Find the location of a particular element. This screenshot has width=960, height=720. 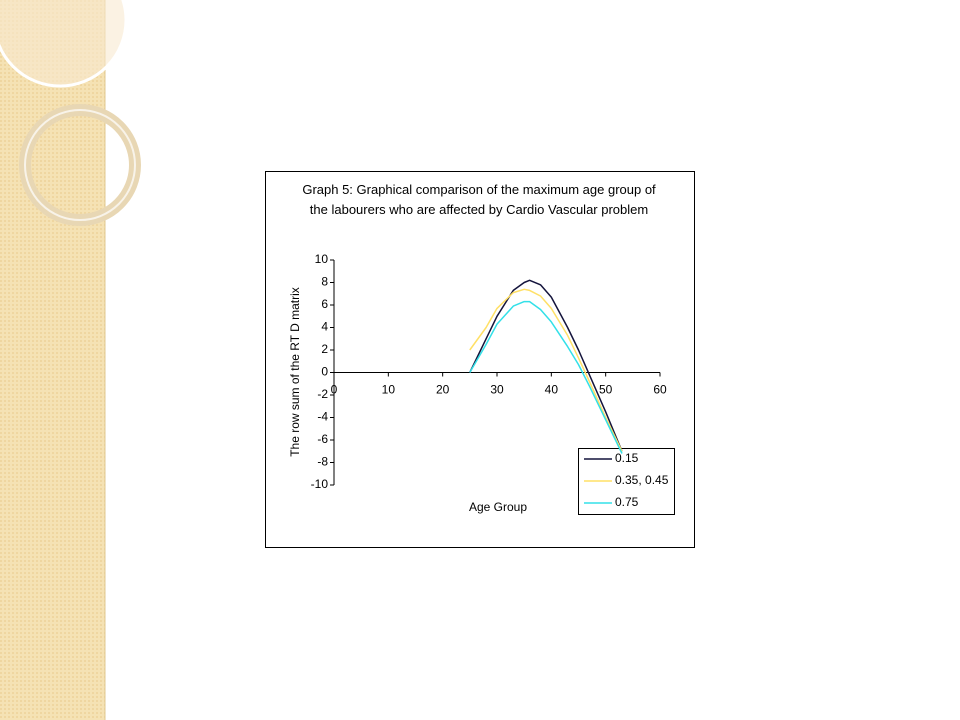

side-decoration is located at coordinates (70, 360).